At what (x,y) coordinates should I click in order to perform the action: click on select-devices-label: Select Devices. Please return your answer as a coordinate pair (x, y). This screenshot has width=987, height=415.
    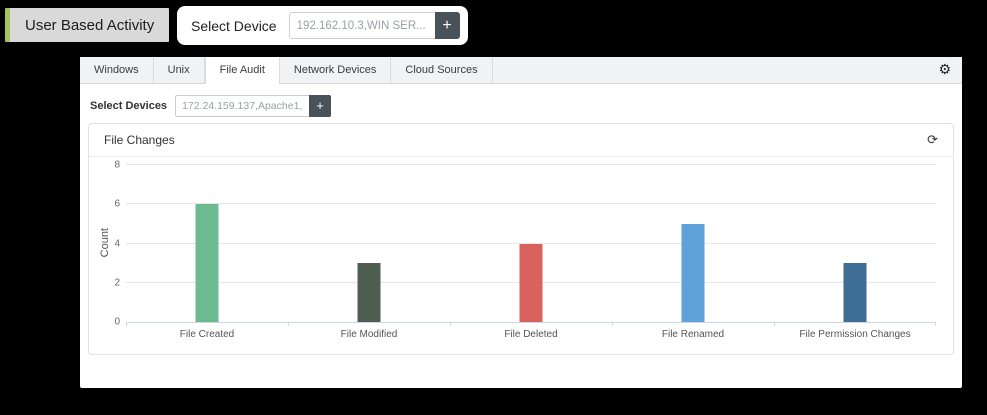
    Looking at the image, I should click on (129, 105).